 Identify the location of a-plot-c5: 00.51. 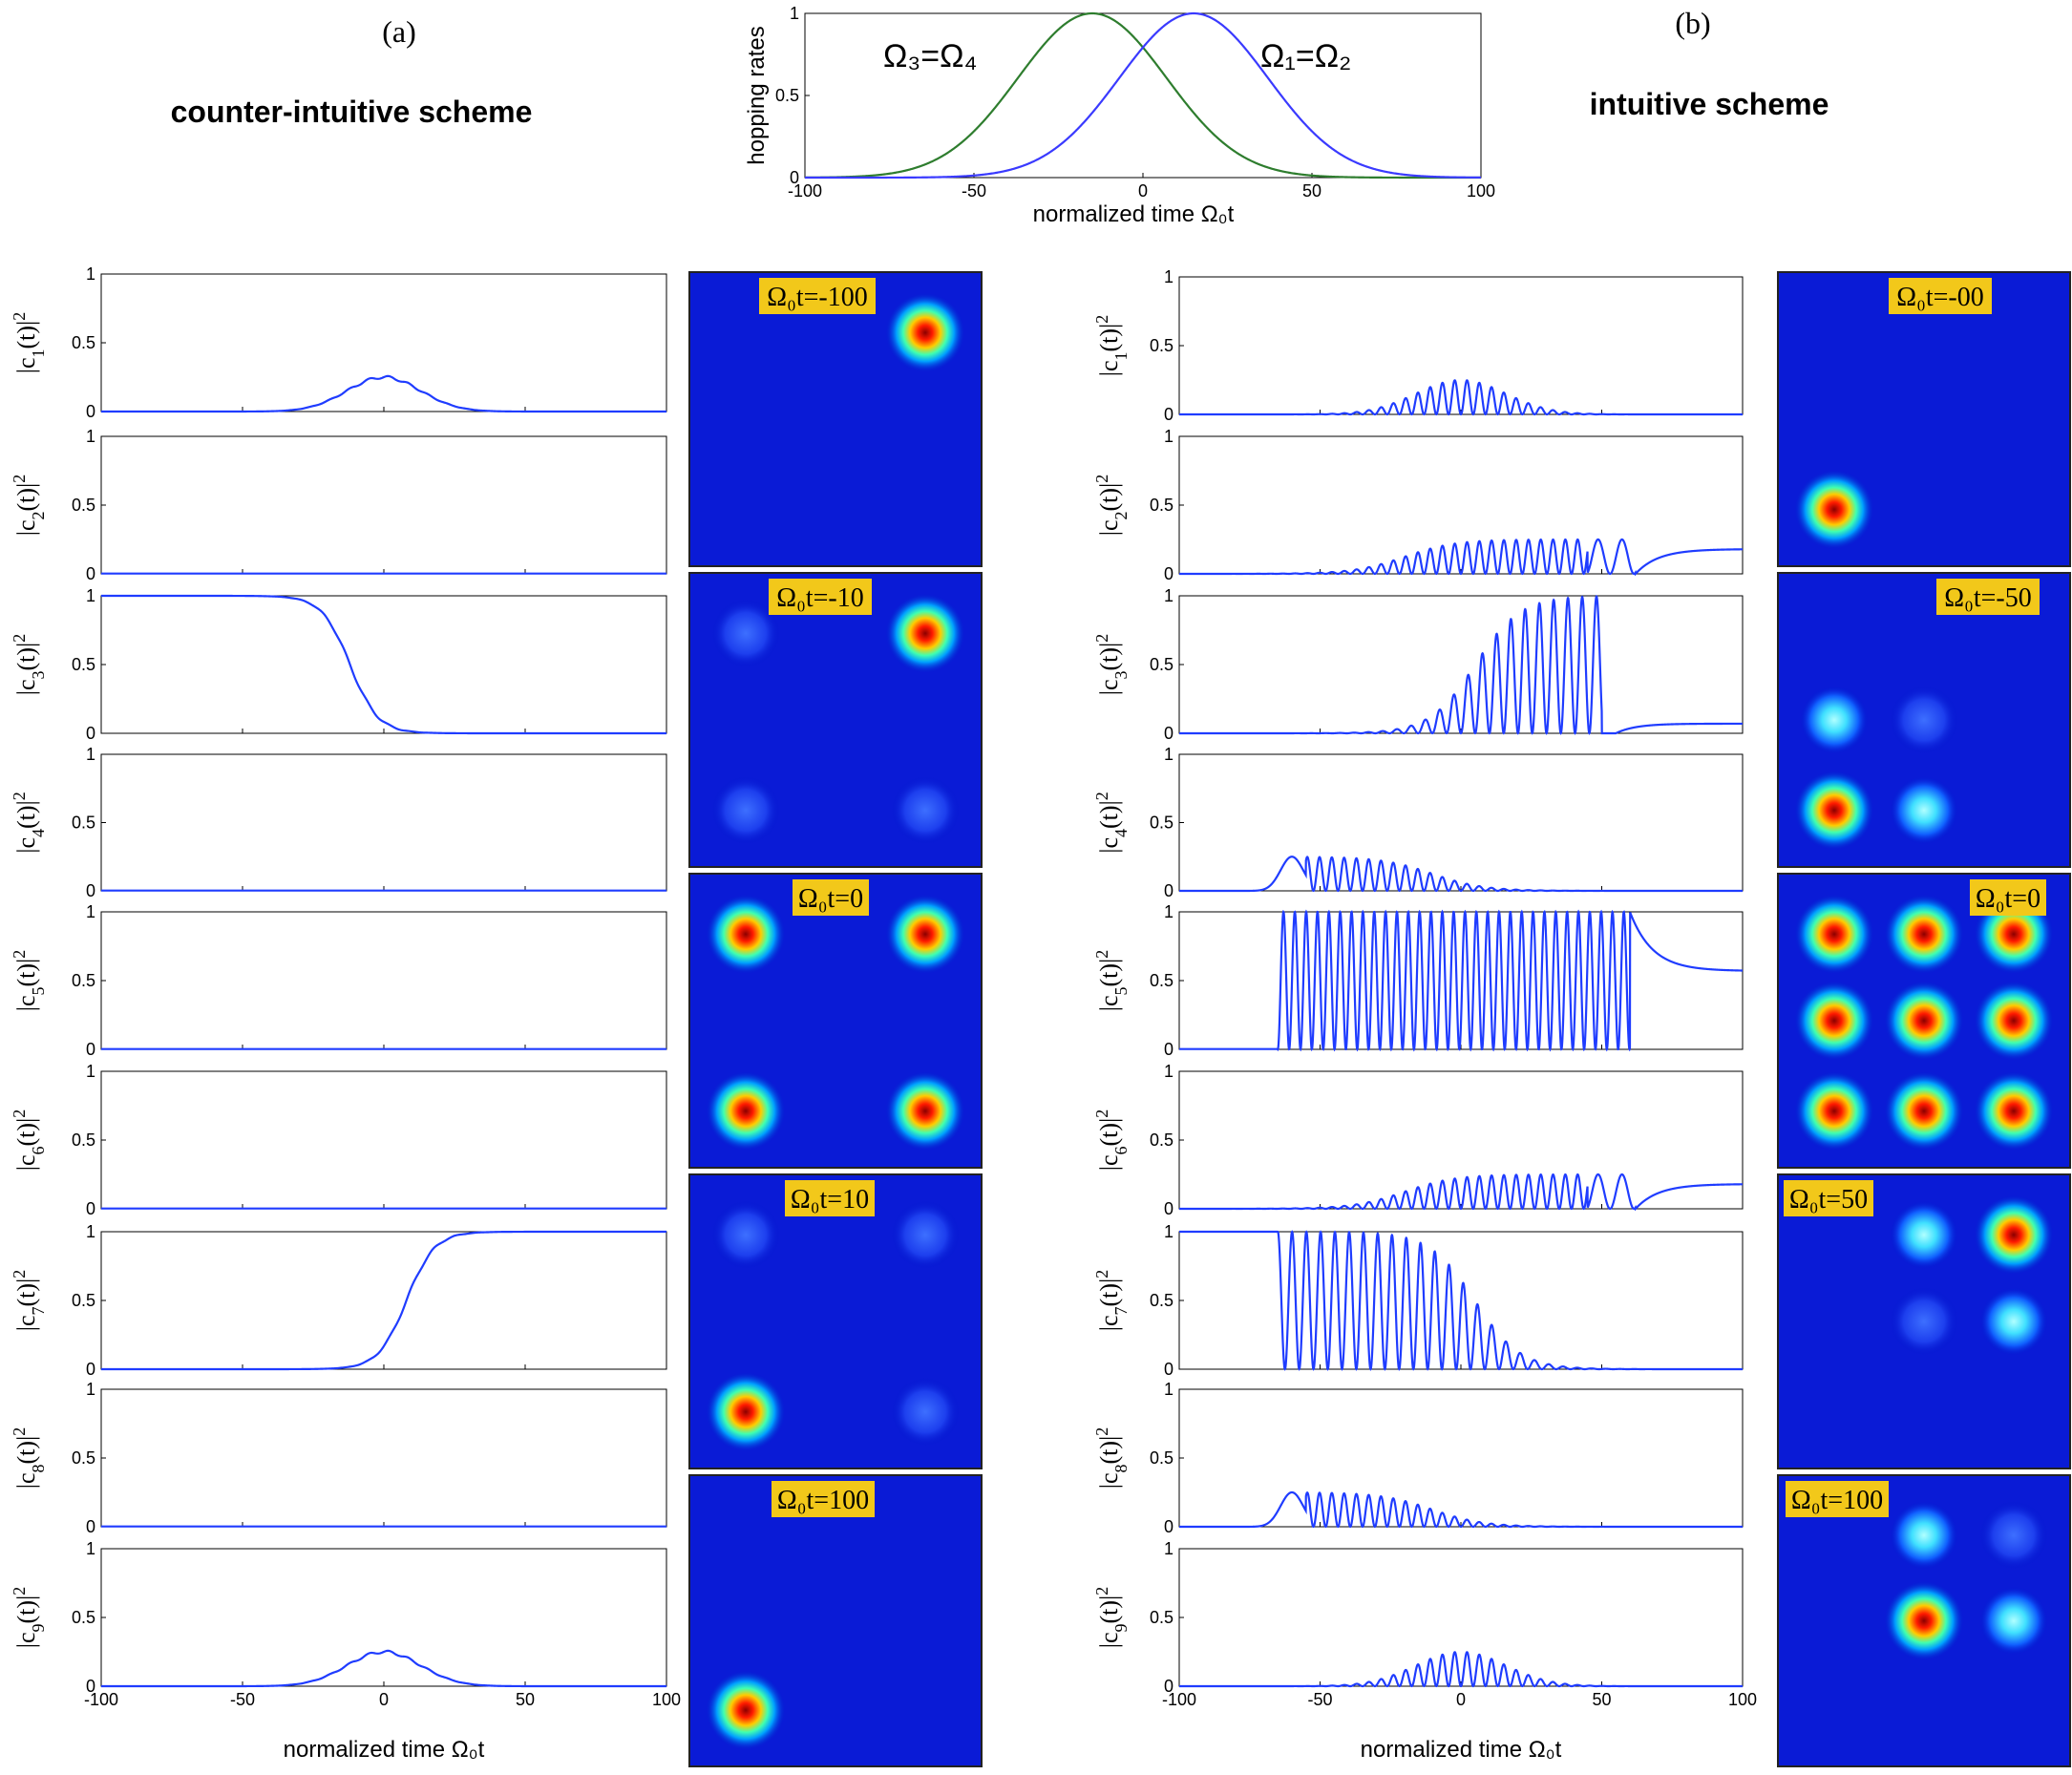
(369, 981).